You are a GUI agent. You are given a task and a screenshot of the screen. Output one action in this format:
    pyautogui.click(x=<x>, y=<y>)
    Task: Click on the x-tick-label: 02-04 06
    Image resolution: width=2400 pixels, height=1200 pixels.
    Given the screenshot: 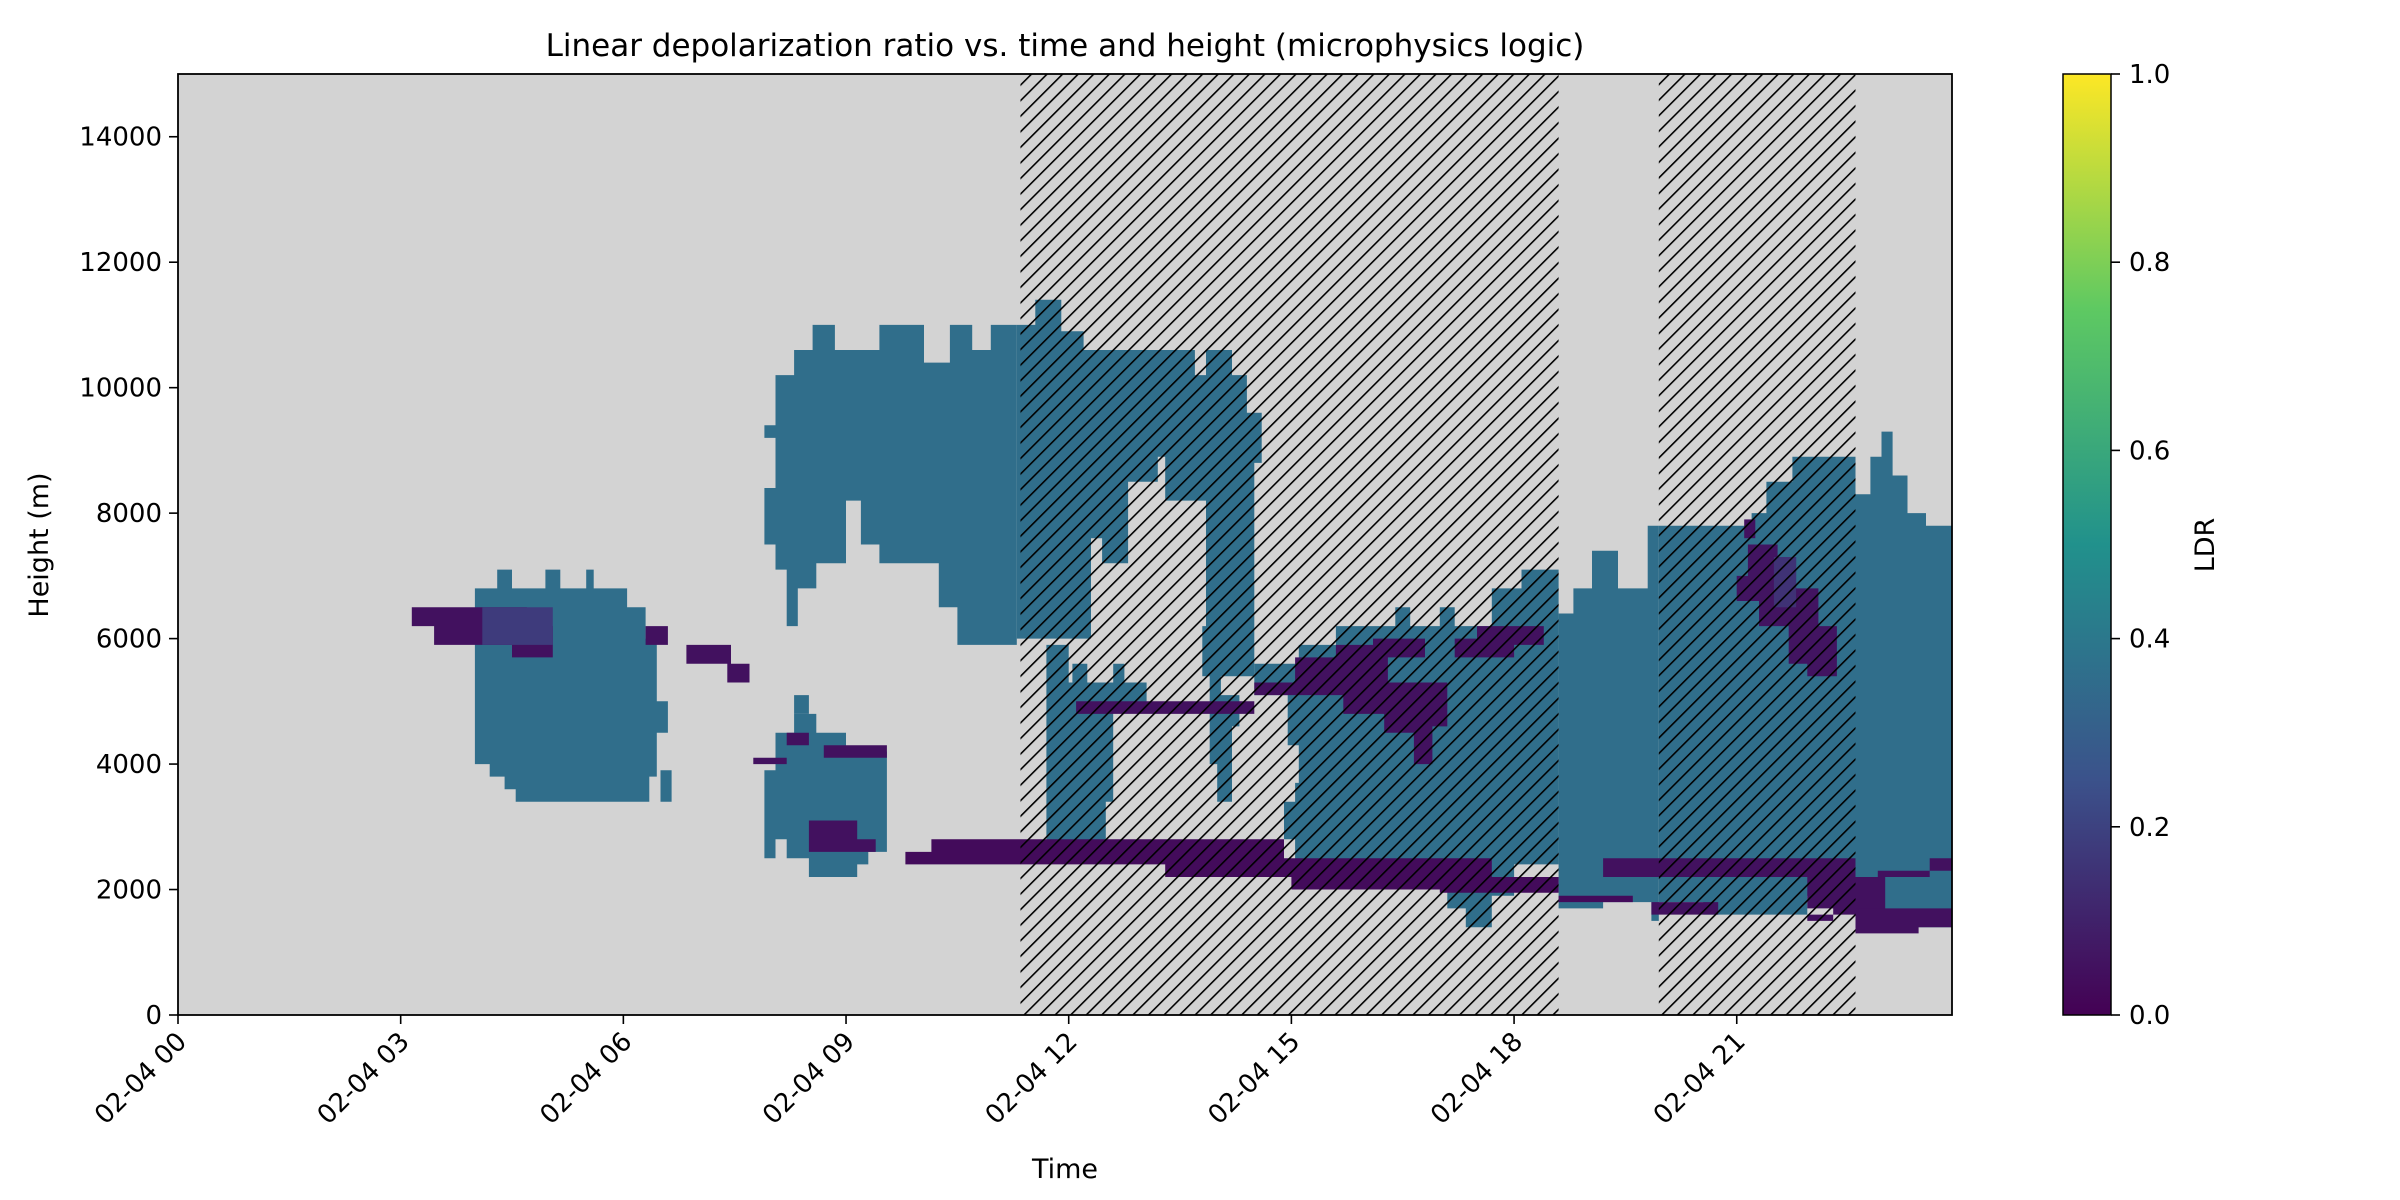 What is the action you would take?
    pyautogui.click(x=586, y=1079)
    